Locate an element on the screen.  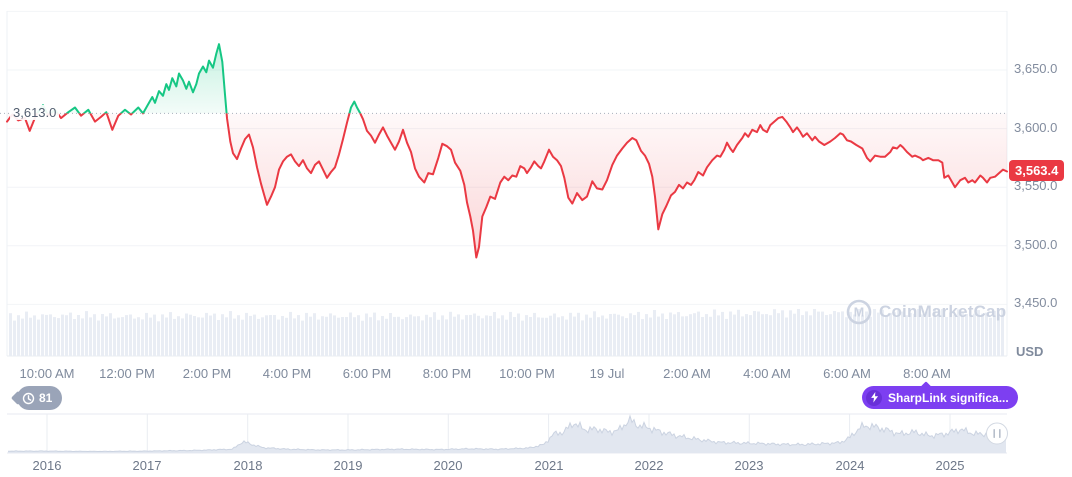
svg-text: M is located at coordinates (859, 313).